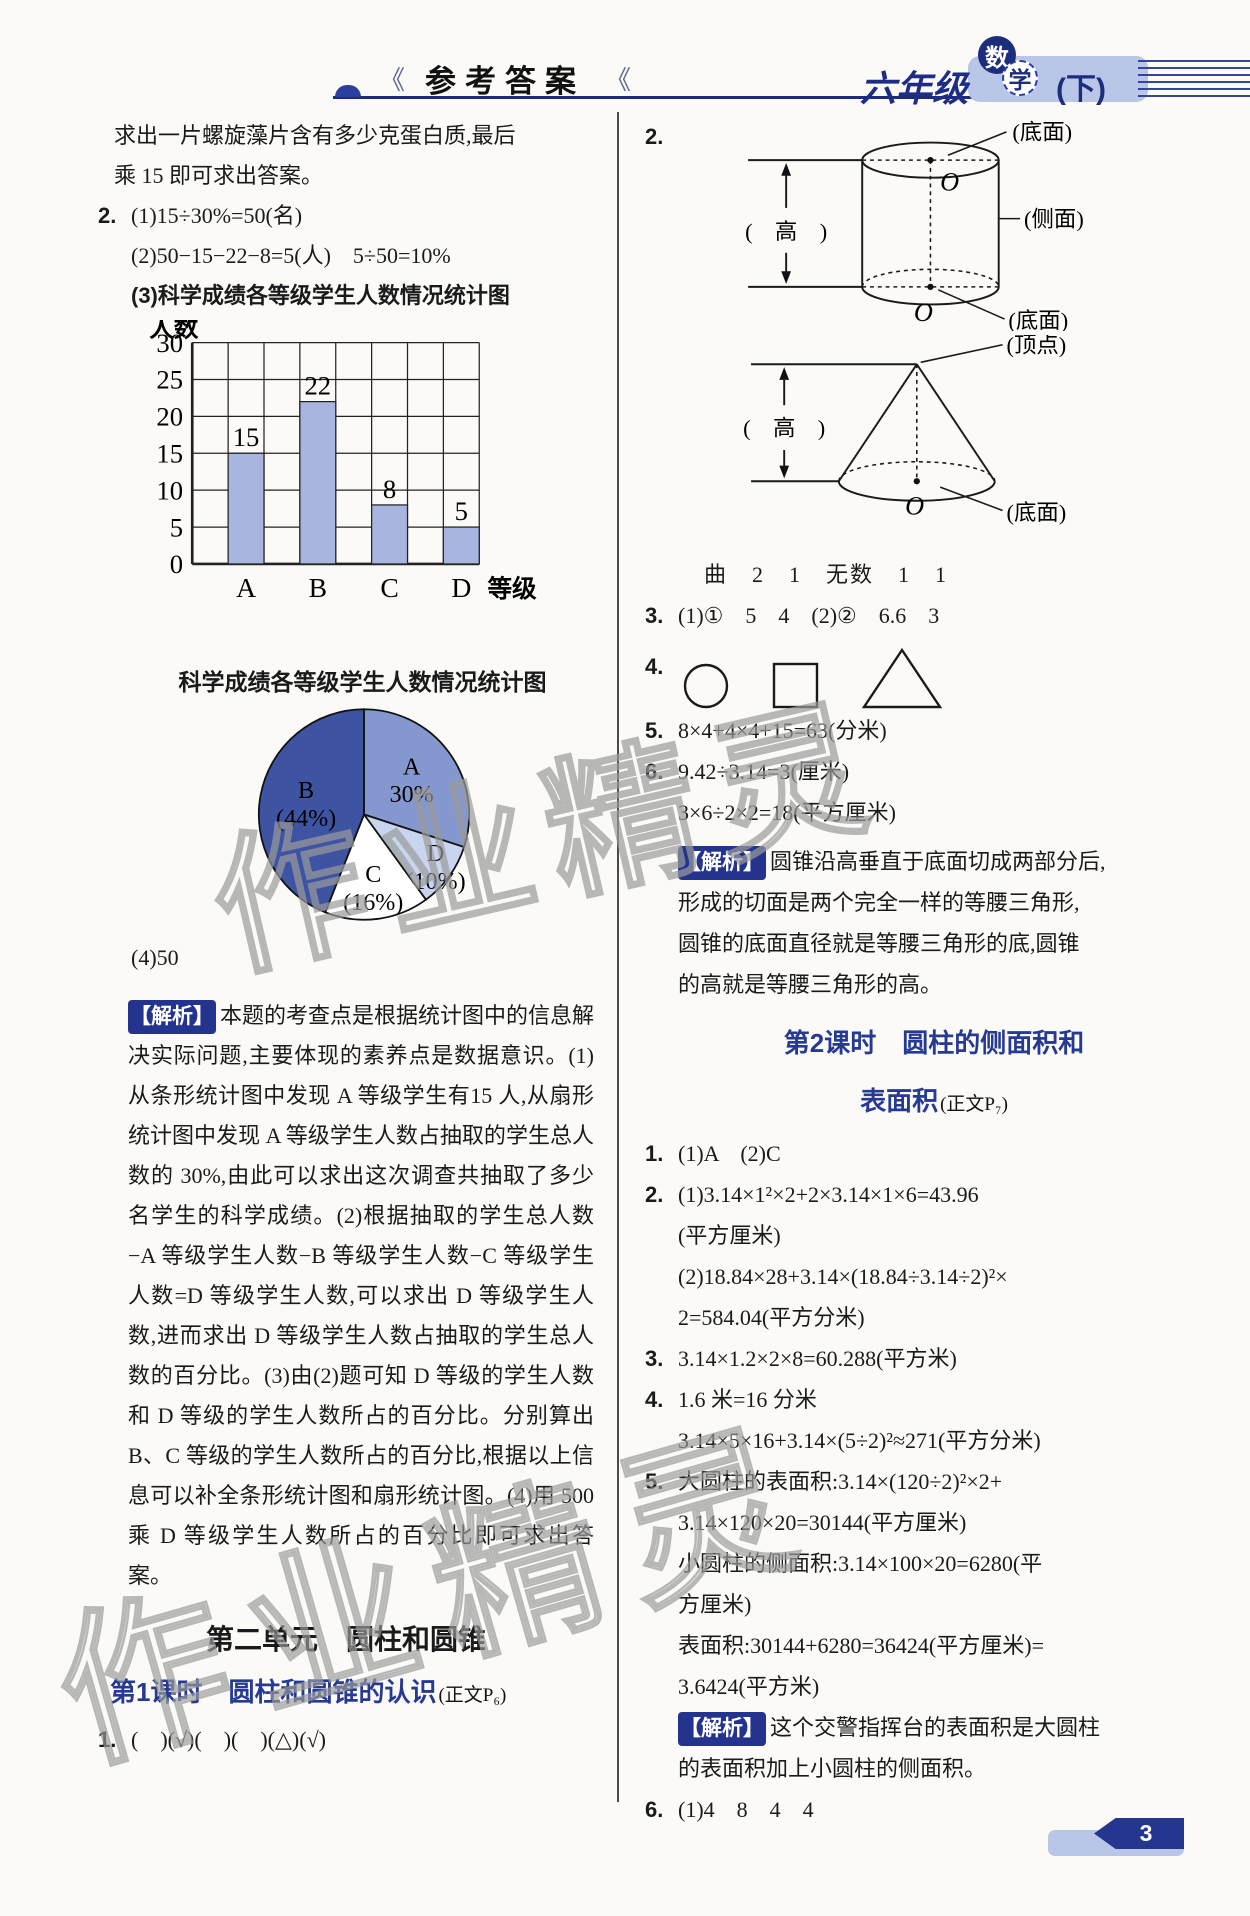  I want to click on s2-answer-item-1: 1. (1)A (2)C, so click(934, 1153).